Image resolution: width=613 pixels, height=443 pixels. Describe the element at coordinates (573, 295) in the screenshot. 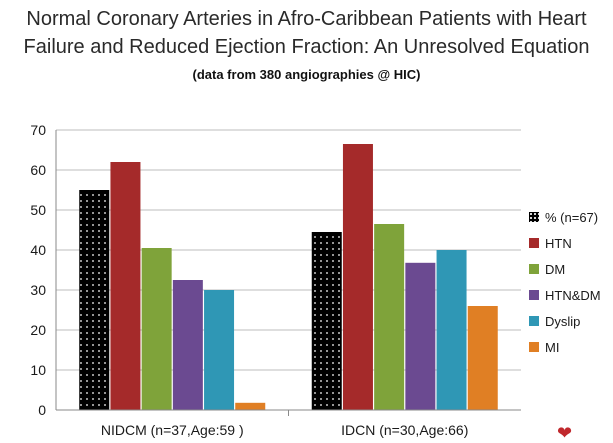

I see `legend-label: HTN&DM` at that location.